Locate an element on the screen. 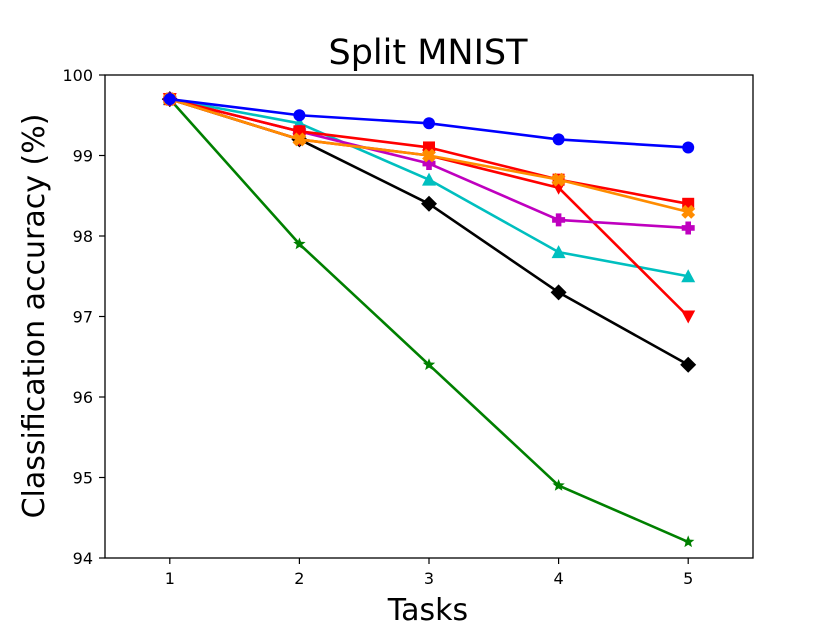 The image size is (837, 628). y-tick-label: 97 is located at coordinates (83, 317).